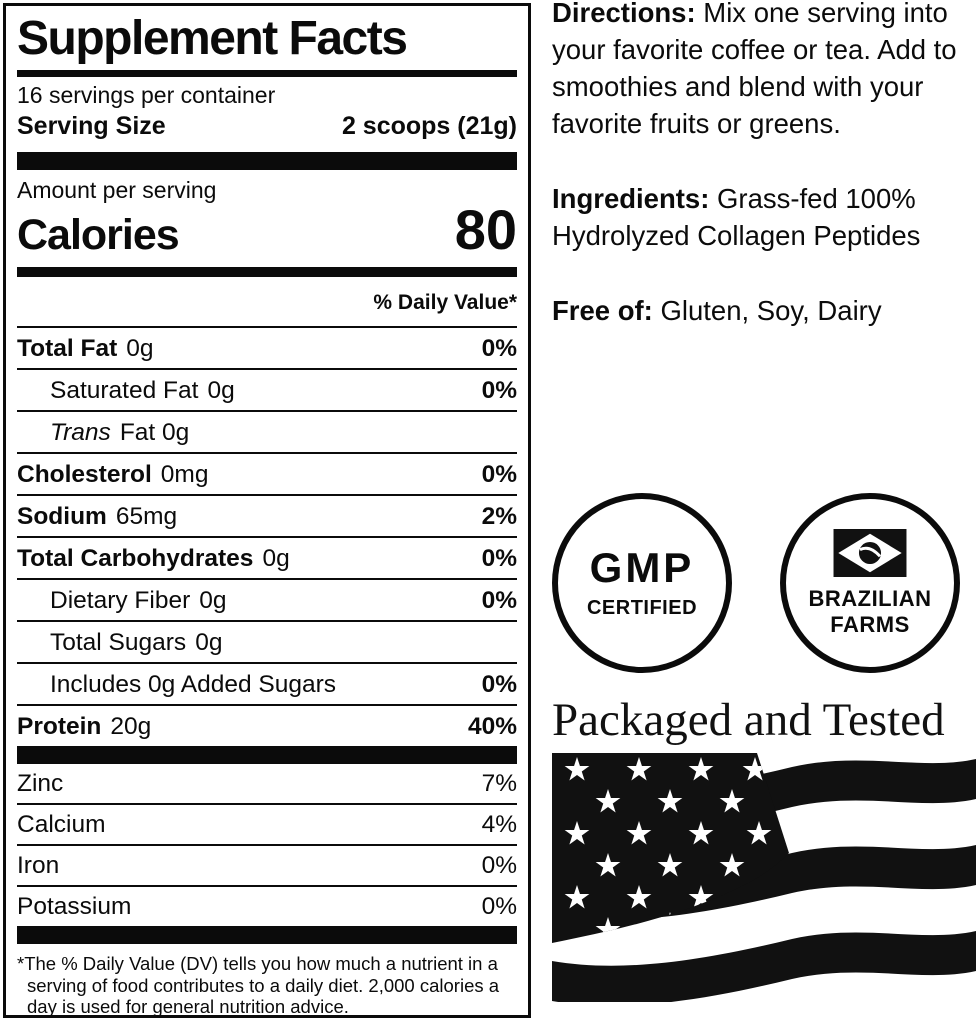  I want to click on nutrient-row: Total Sugars 0g, so click(267, 643).